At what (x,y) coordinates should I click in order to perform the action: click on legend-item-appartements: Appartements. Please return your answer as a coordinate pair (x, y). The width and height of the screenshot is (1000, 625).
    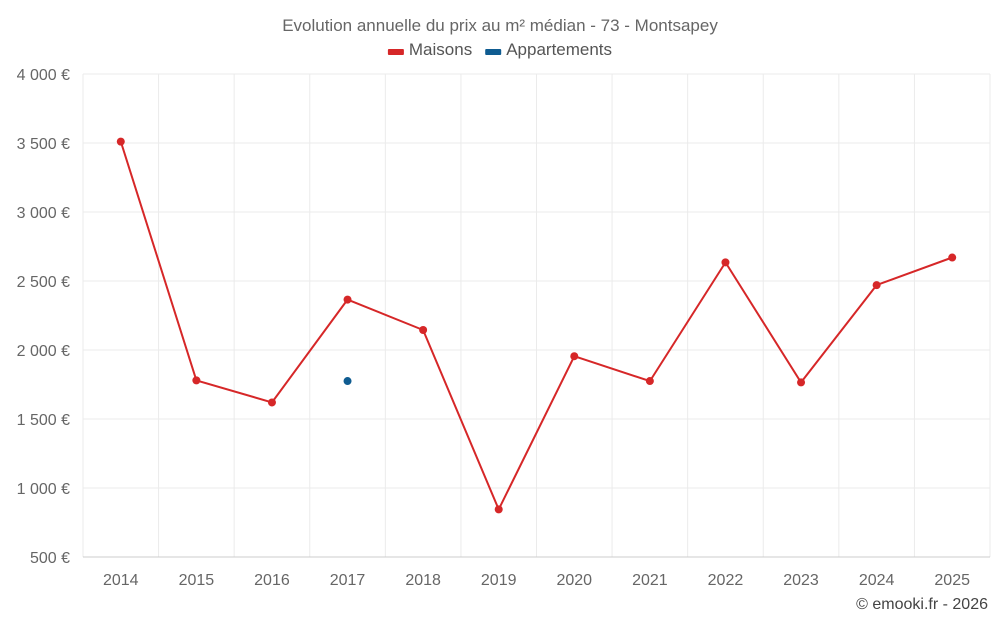
    Looking at the image, I should click on (548, 49).